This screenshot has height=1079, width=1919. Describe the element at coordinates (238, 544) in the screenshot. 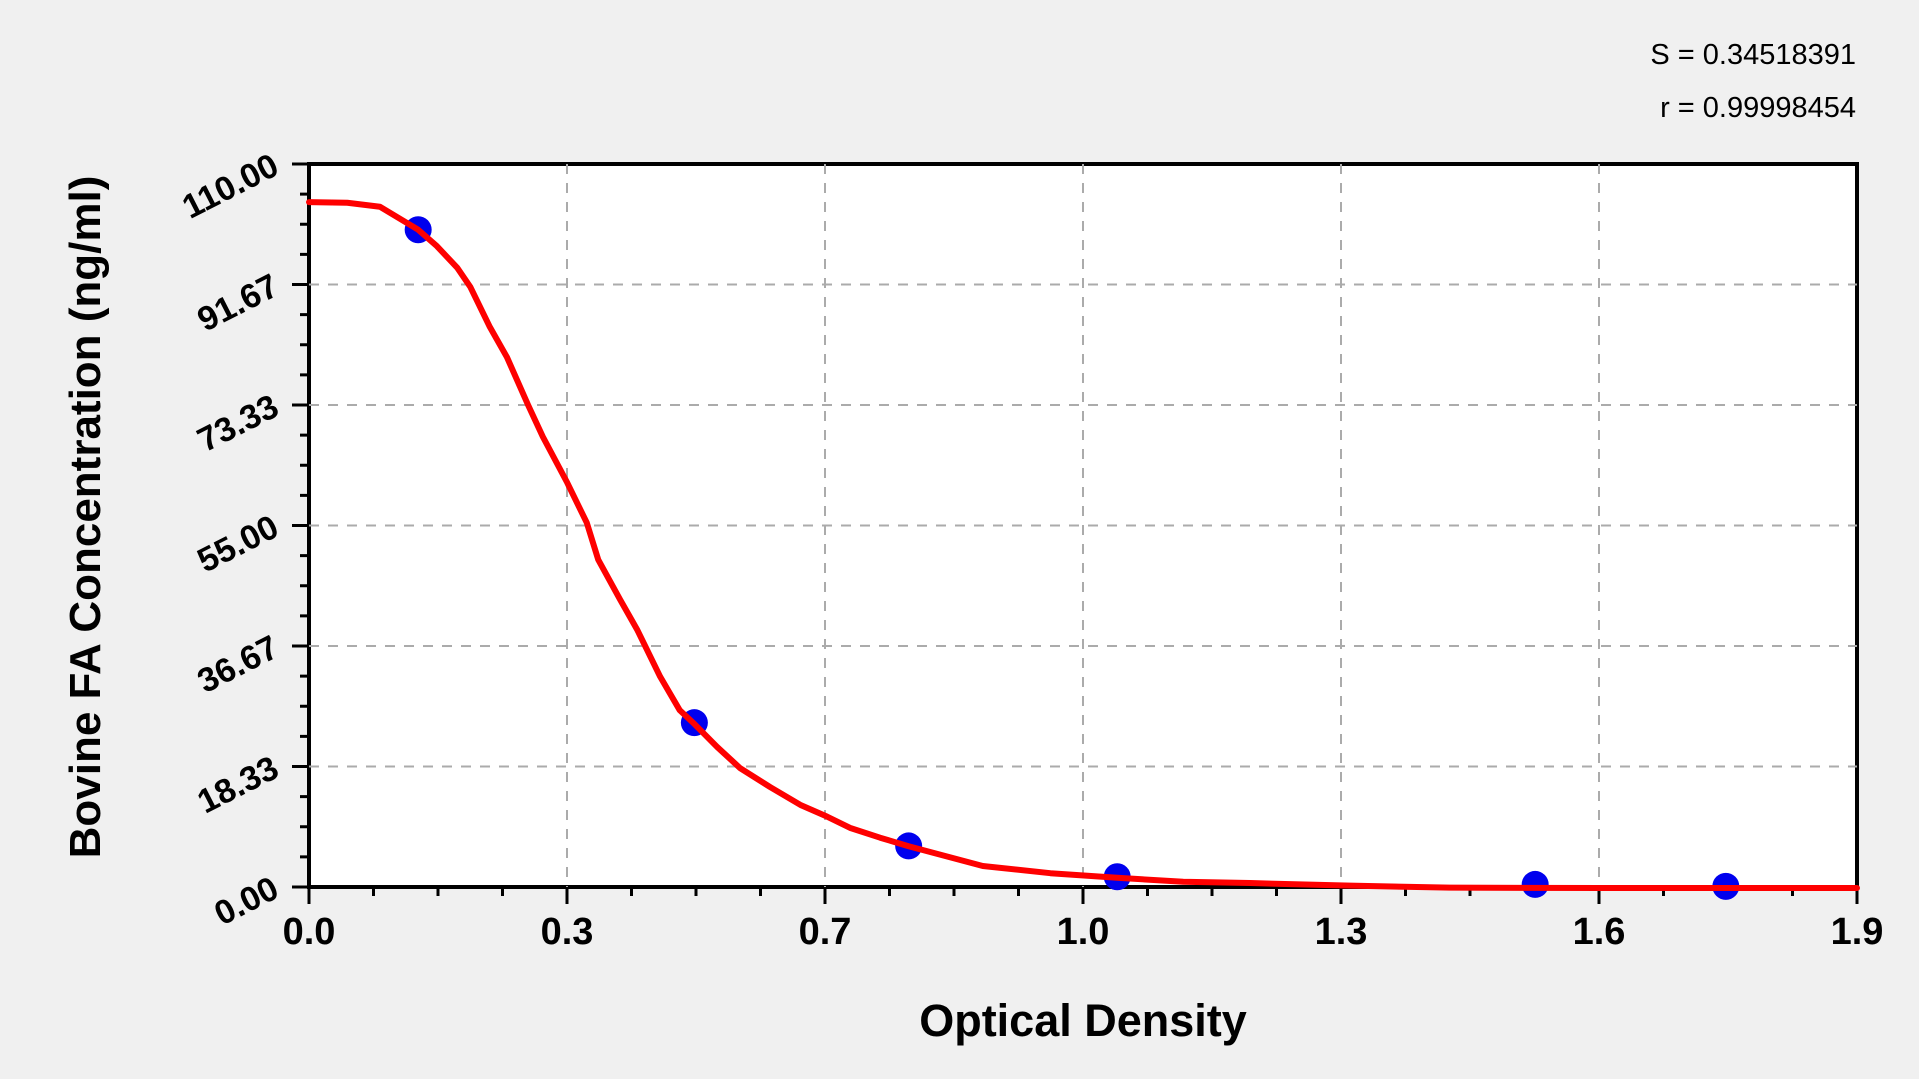

I see `y-tick-label-3: 55.00` at that location.